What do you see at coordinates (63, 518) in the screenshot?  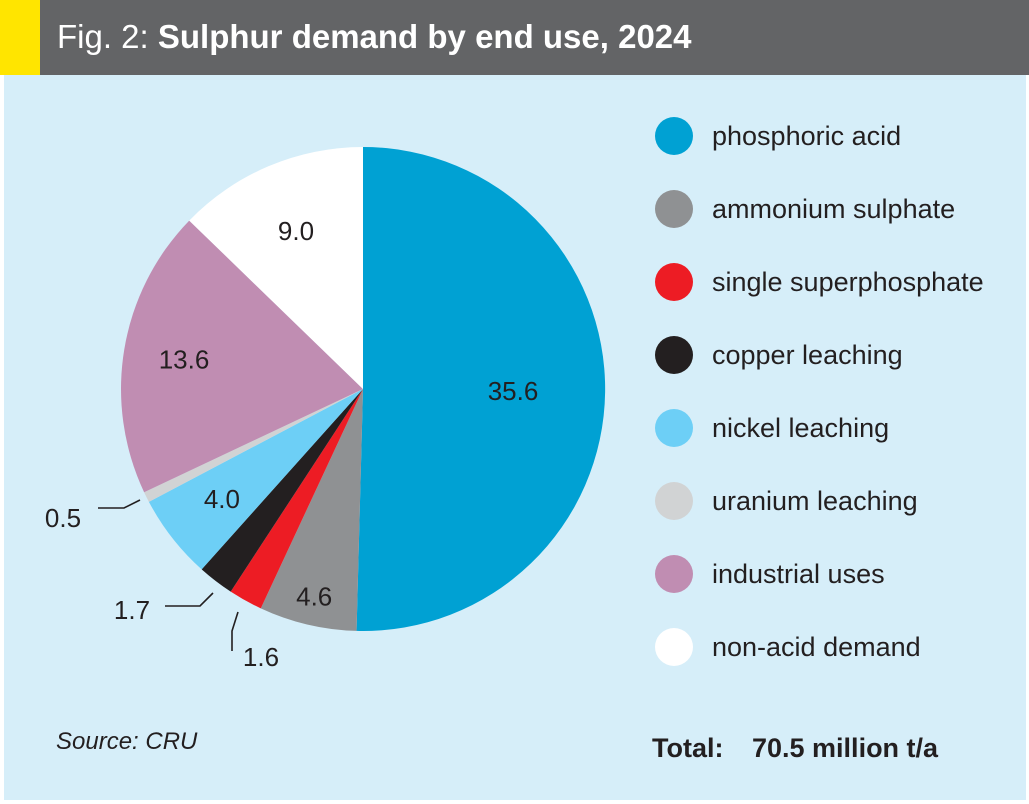 I see `data-label-uranium-leaching: 0.5` at bounding box center [63, 518].